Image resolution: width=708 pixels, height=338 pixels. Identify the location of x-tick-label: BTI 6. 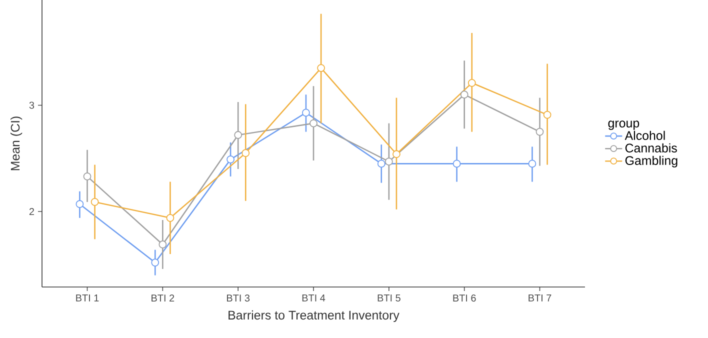
(464, 298).